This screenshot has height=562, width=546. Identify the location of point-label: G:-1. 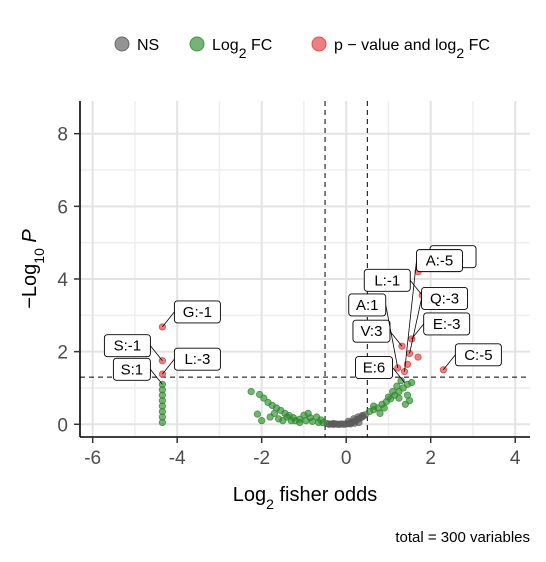
(191, 314).